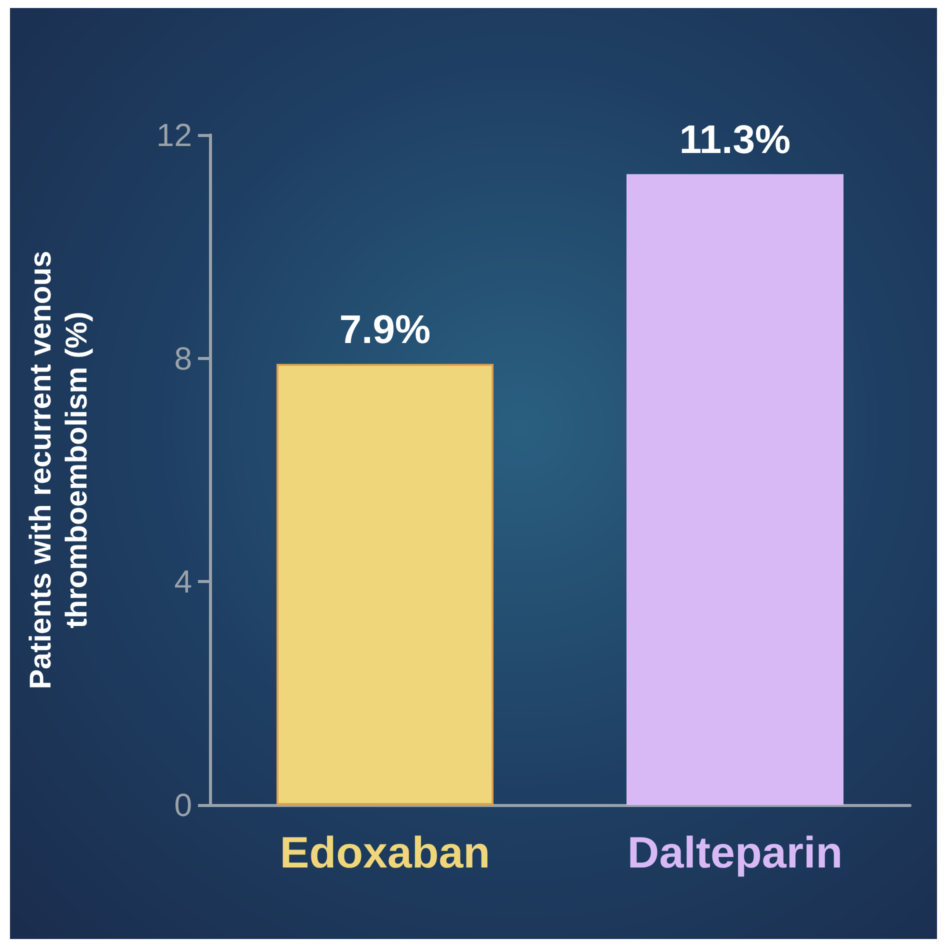 The width and height of the screenshot is (947, 947). What do you see at coordinates (385, 330) in the screenshot?
I see `data-label: 7.9%` at bounding box center [385, 330].